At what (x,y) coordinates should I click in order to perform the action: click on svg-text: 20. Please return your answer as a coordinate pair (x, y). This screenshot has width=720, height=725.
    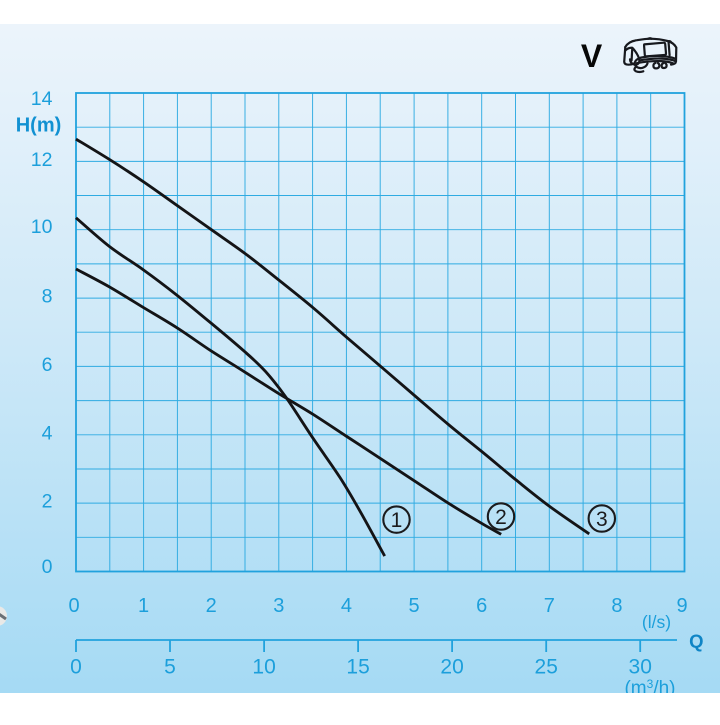
    Looking at the image, I should click on (451, 667).